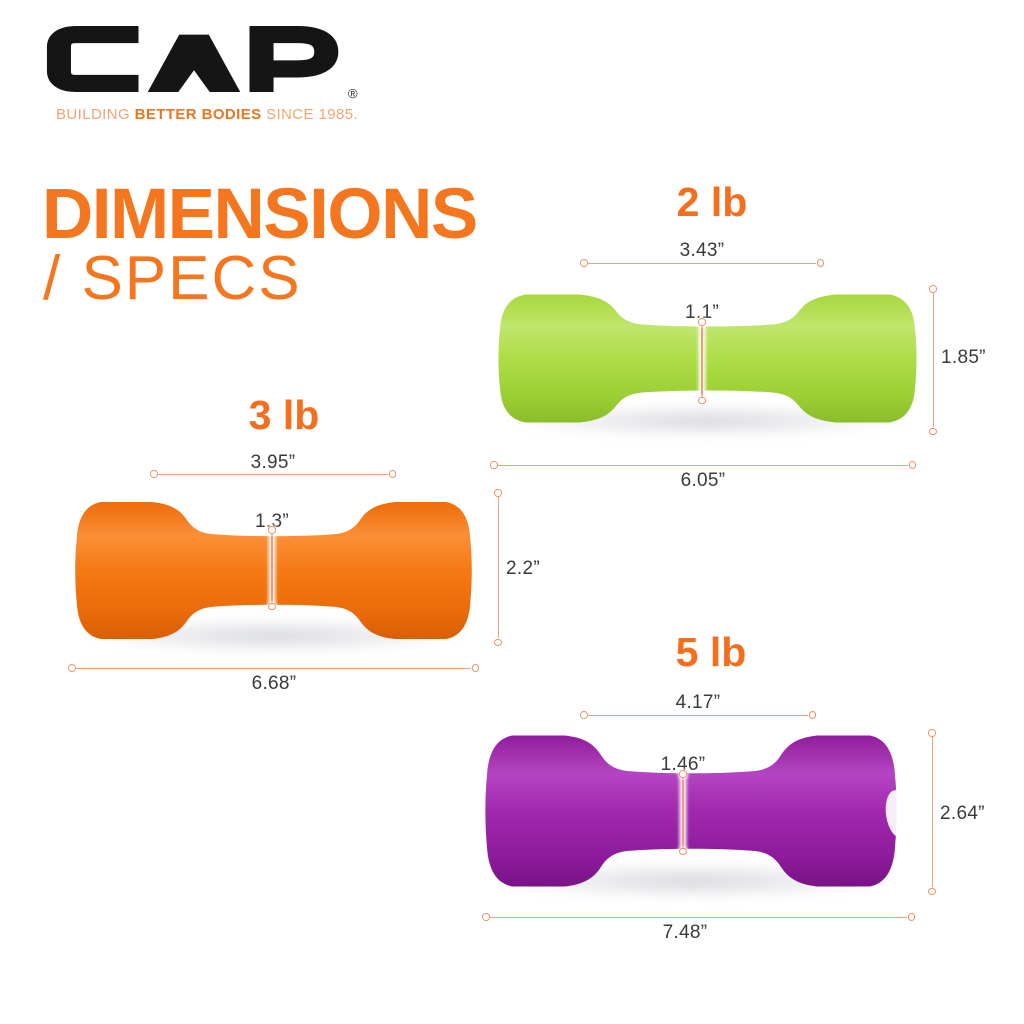 The image size is (1024, 1024). I want to click on title-line-specs: / SPECS, so click(172, 278).